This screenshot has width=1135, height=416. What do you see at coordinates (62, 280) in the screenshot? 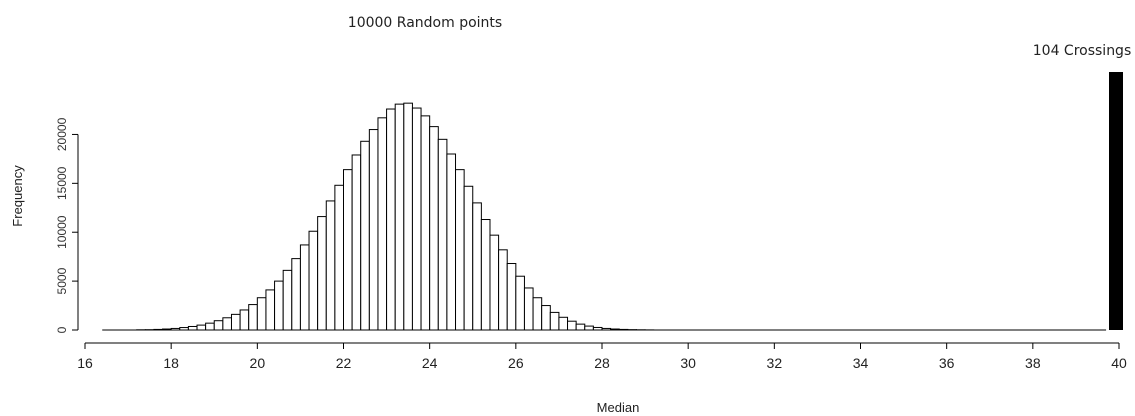
I see `y-tick-label: 5000` at bounding box center [62, 280].